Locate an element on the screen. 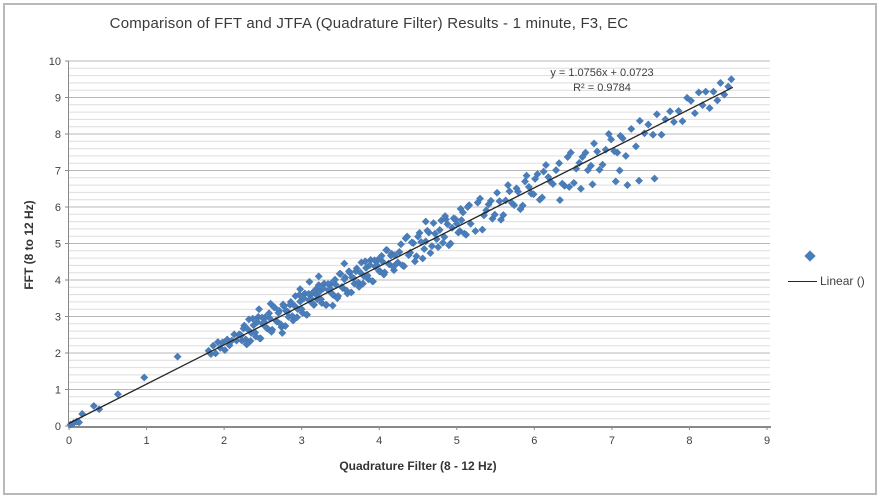  y-tick-label: 1 is located at coordinates (58, 391).